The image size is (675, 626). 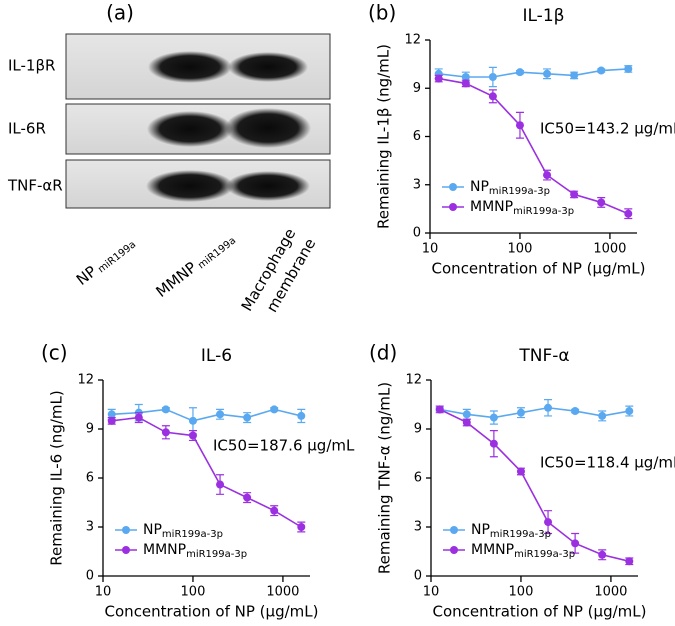 What do you see at coordinates (54, 353) in the screenshot?
I see `panel-label: (c)` at bounding box center [54, 353].